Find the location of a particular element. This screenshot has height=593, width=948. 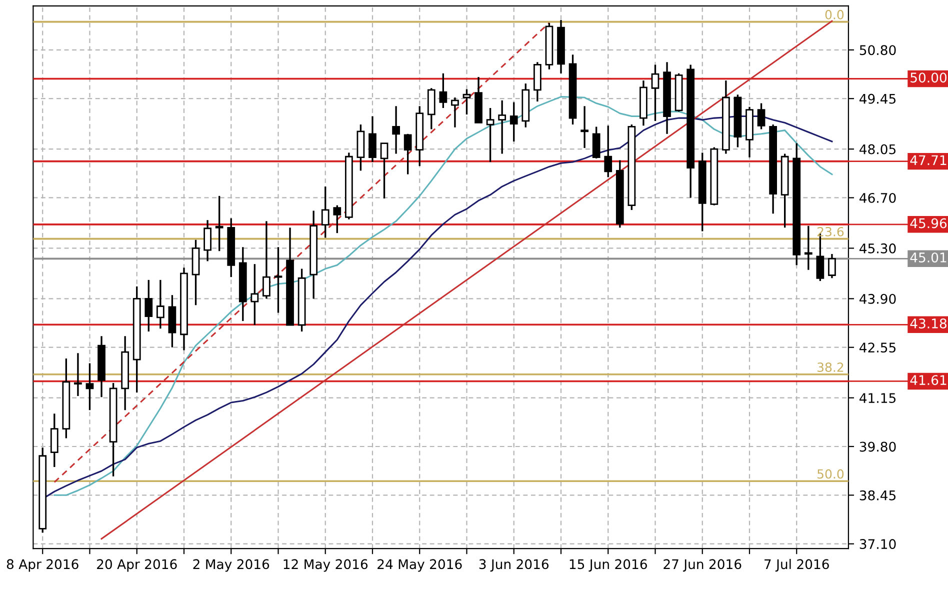

x-tick-label: 12 May 2016 is located at coordinates (326, 565).